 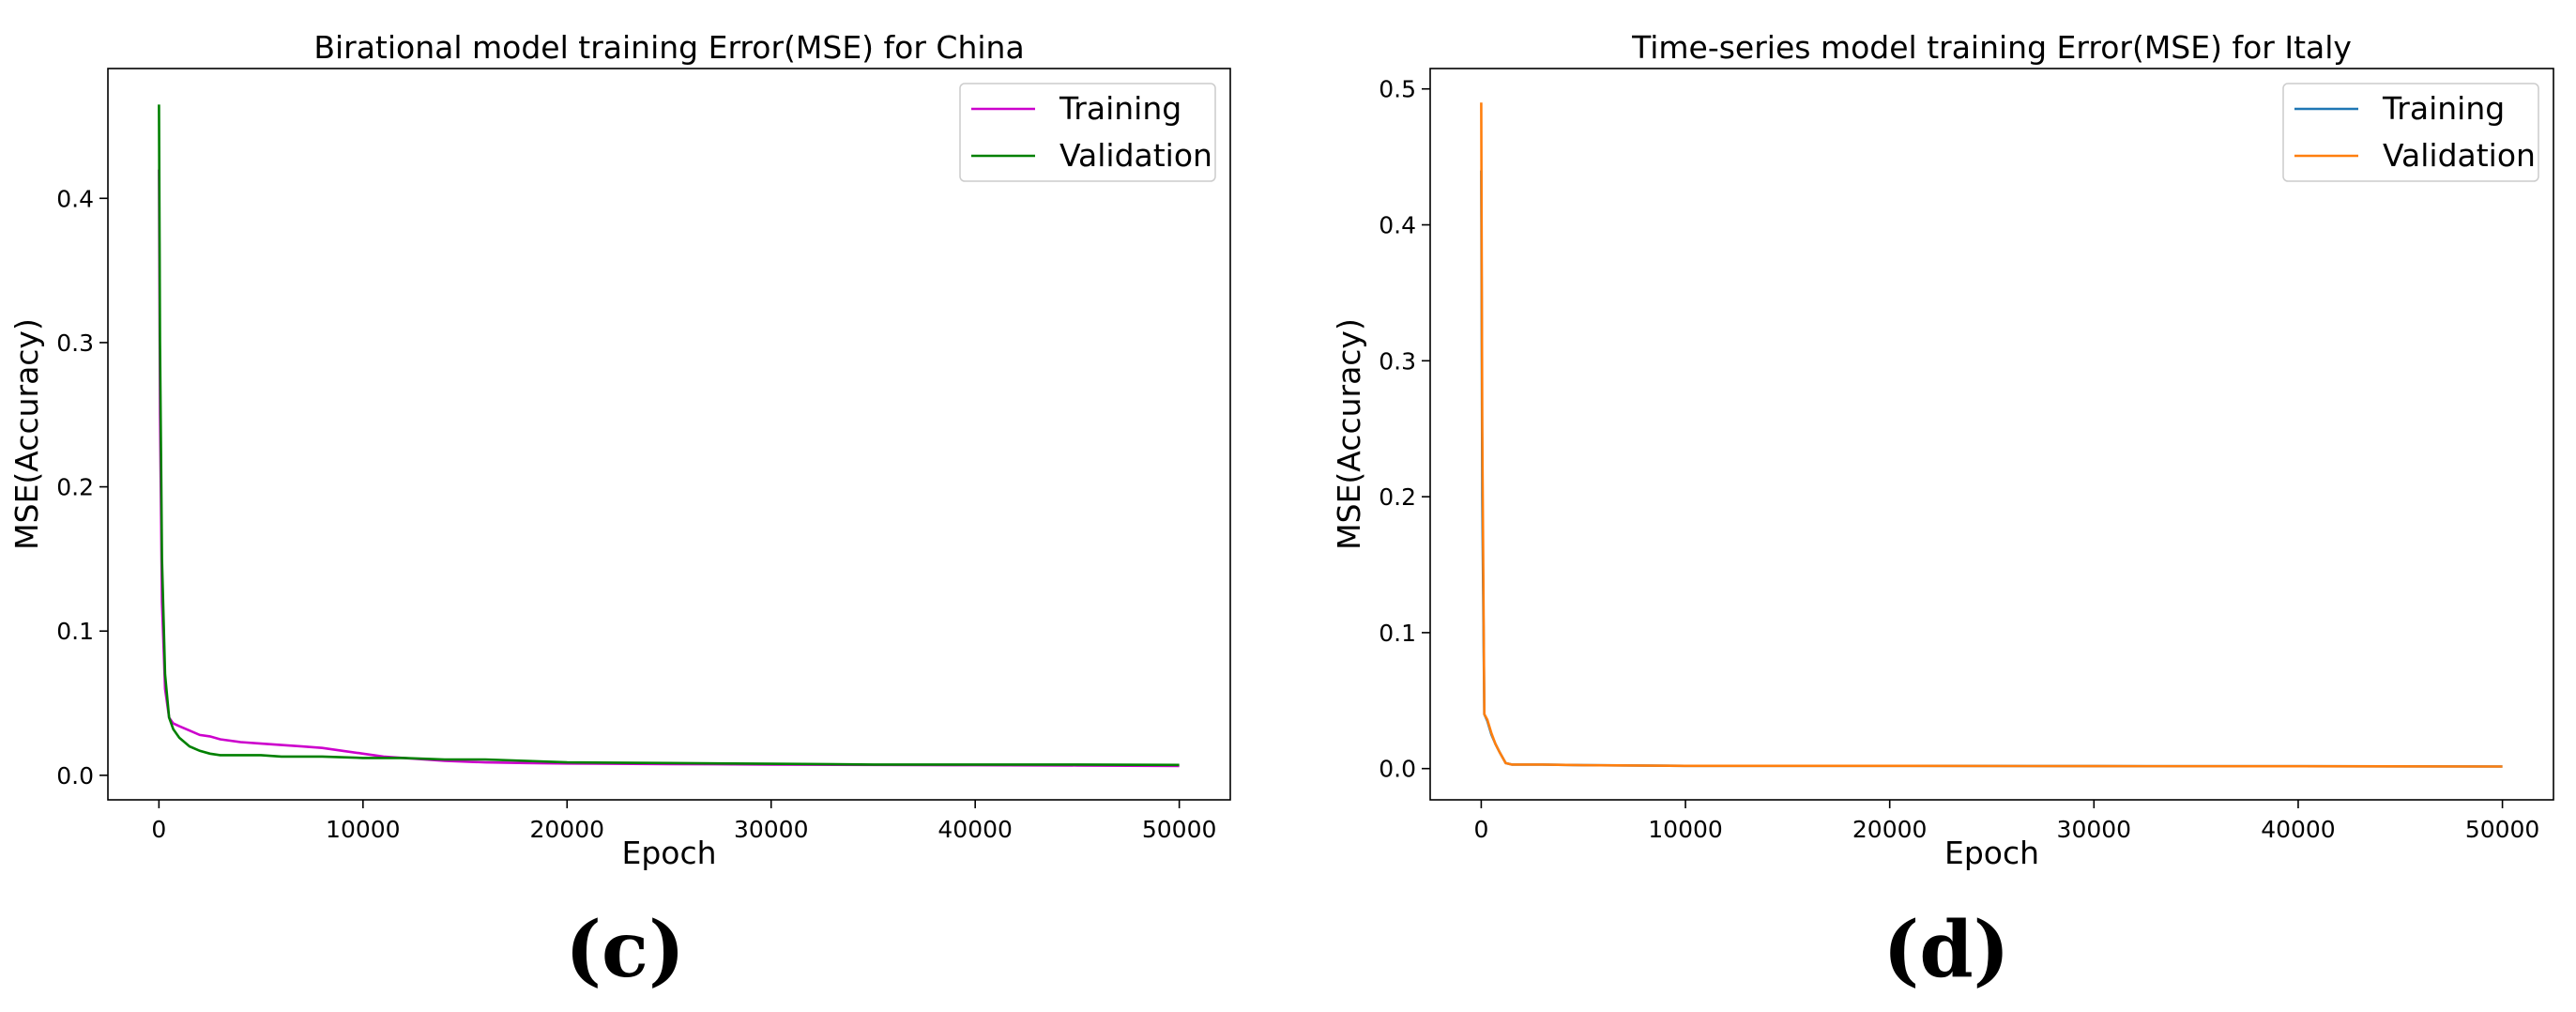 What do you see at coordinates (1946, 950) in the screenshot?
I see `panel-label-d: (d)` at bounding box center [1946, 950].